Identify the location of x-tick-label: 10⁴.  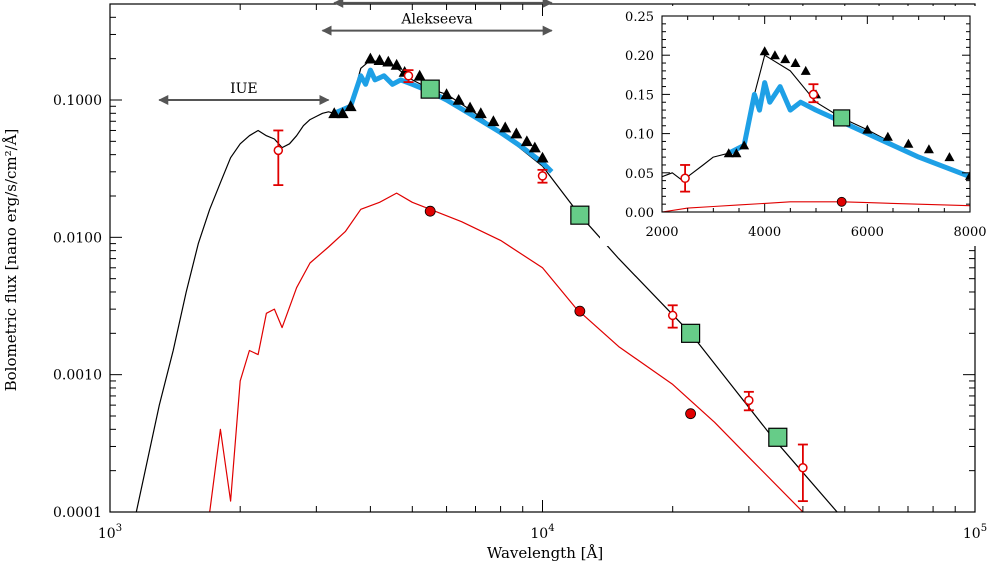
(542, 532).